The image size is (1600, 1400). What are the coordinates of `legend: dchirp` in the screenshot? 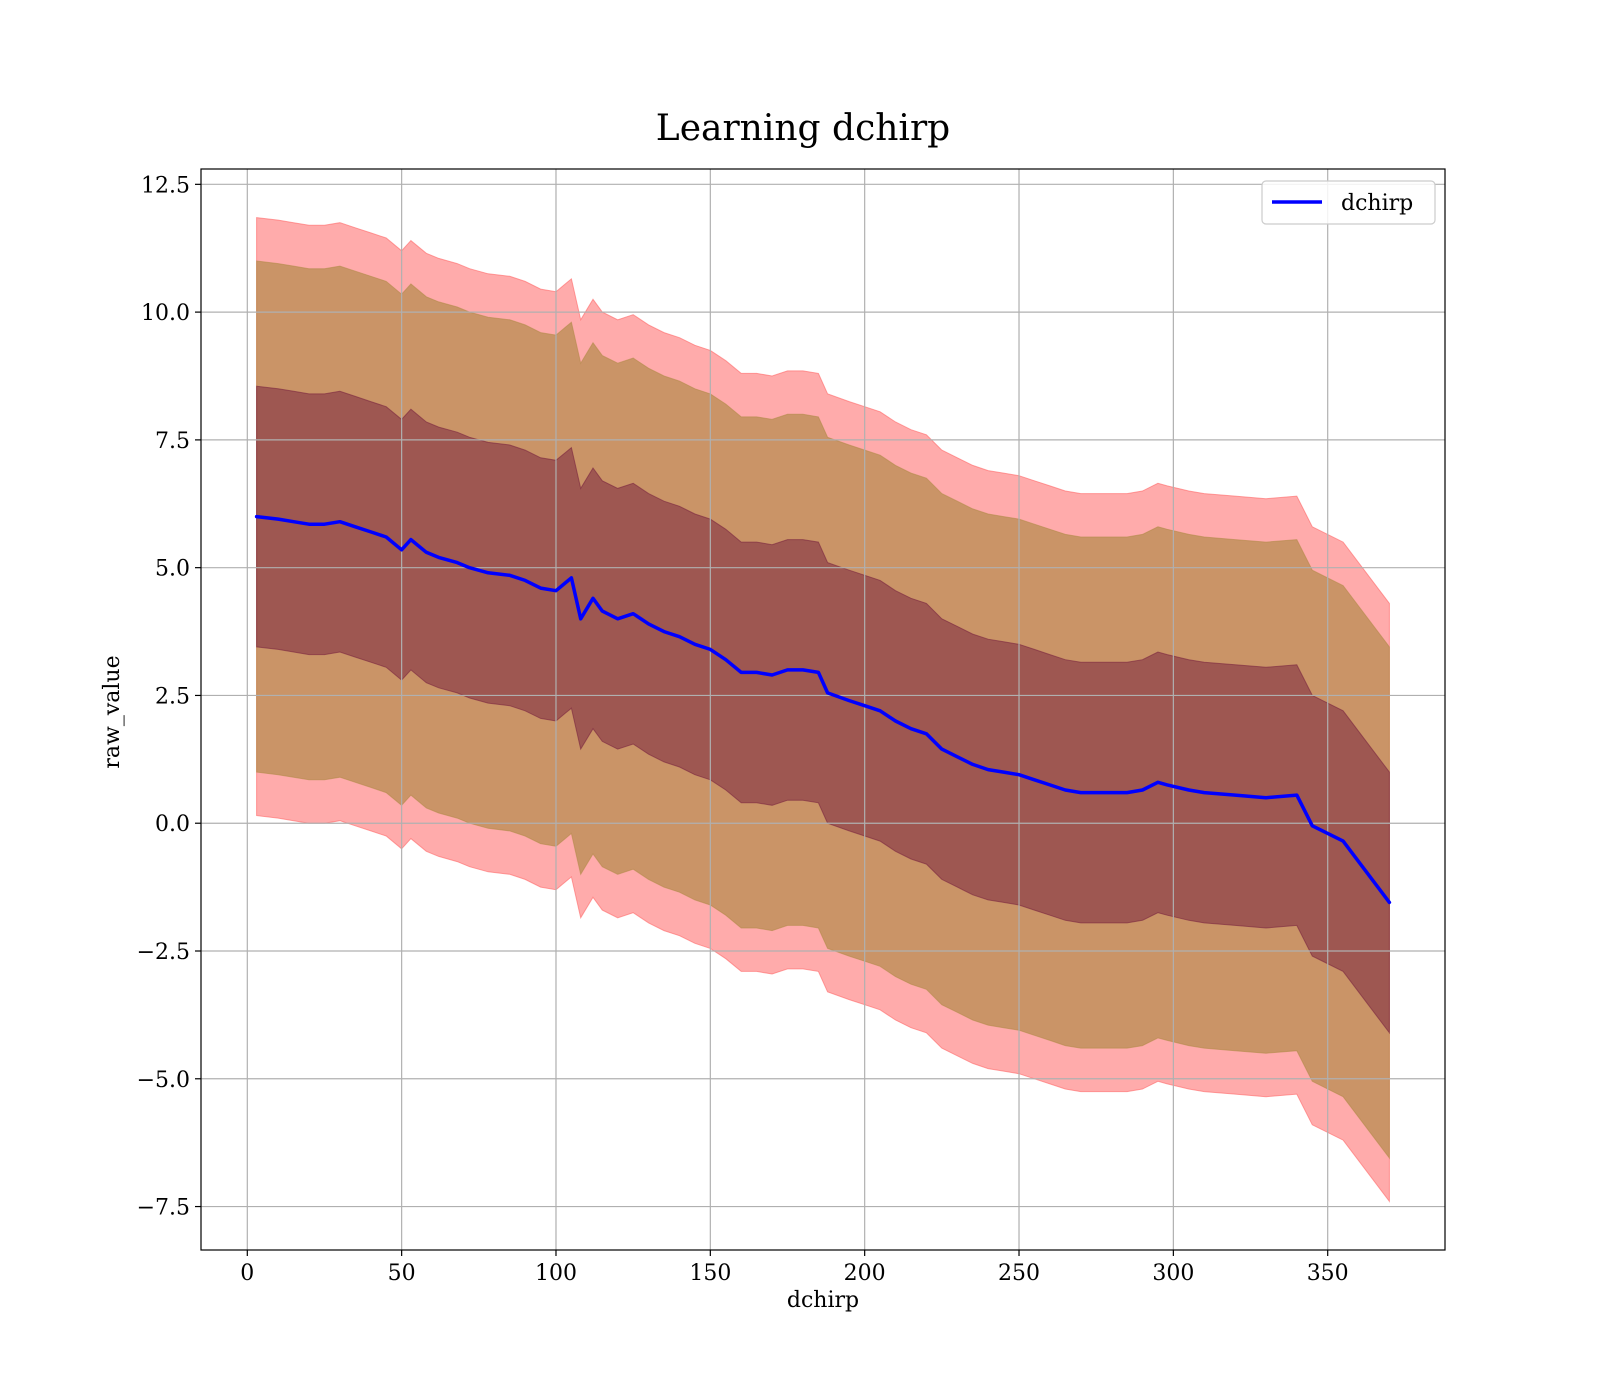 It's located at (1348, 202).